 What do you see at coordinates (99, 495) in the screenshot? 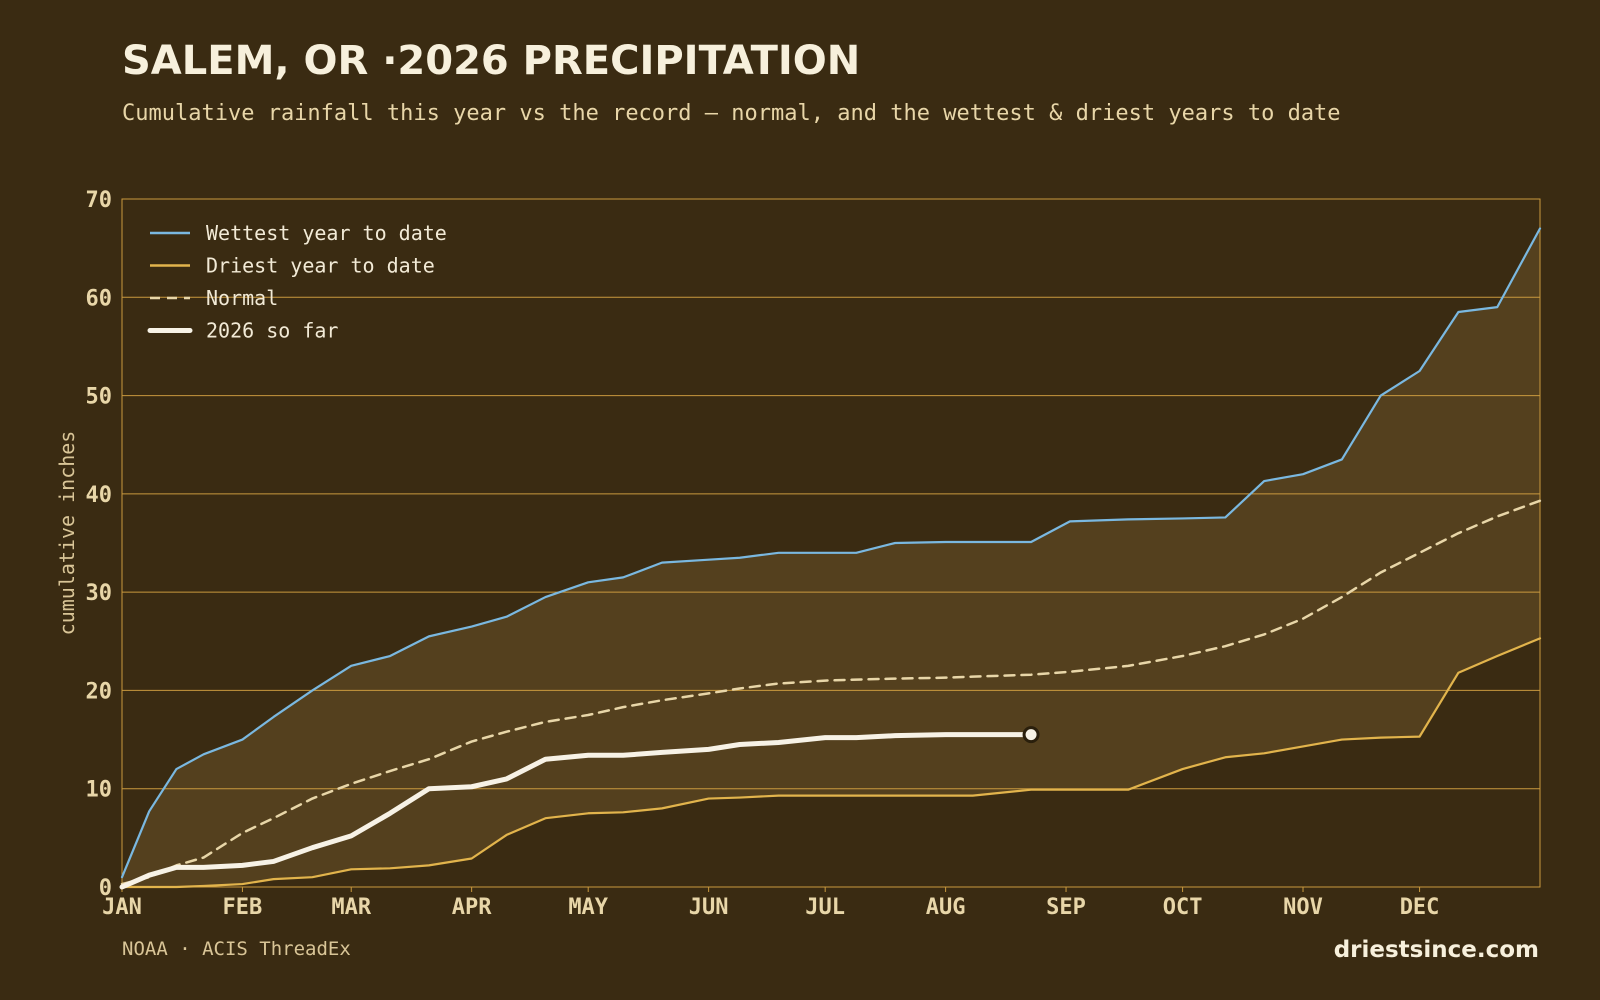
I see `y-tick-label: 40` at bounding box center [99, 495].